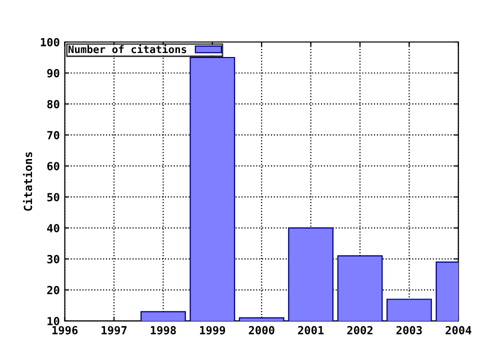  Describe the element at coordinates (27, 181) in the screenshot. I see `y-axis-title: Citations` at that location.